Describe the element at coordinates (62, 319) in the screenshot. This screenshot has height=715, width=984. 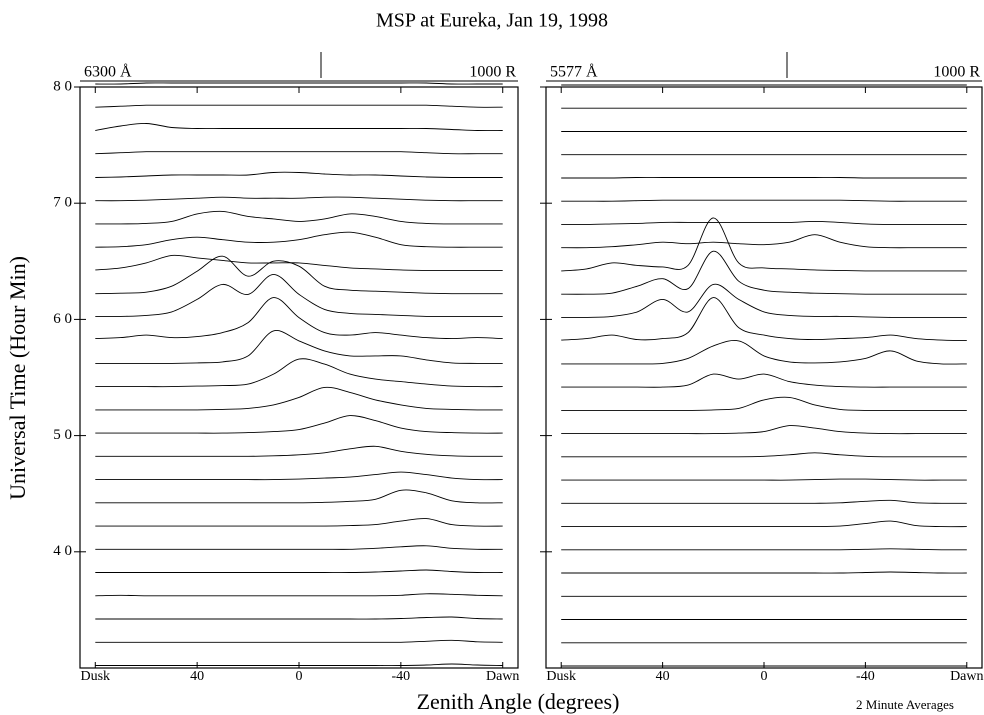
I see `y-tick-label: 6 0` at that location.